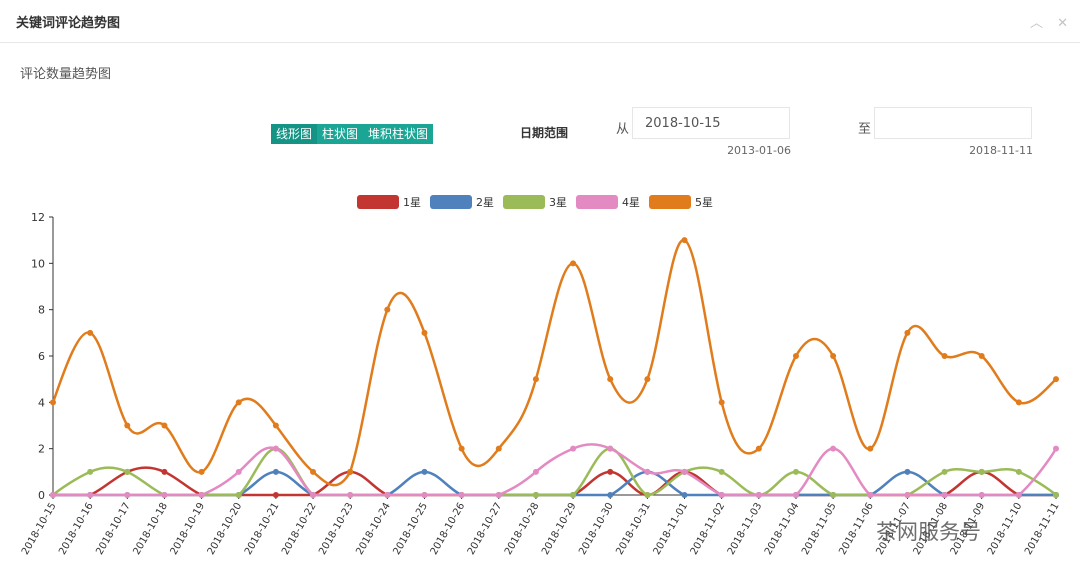 The image size is (1080, 575). What do you see at coordinates (953, 123) in the screenshot?
I see `to-date-input` at bounding box center [953, 123].